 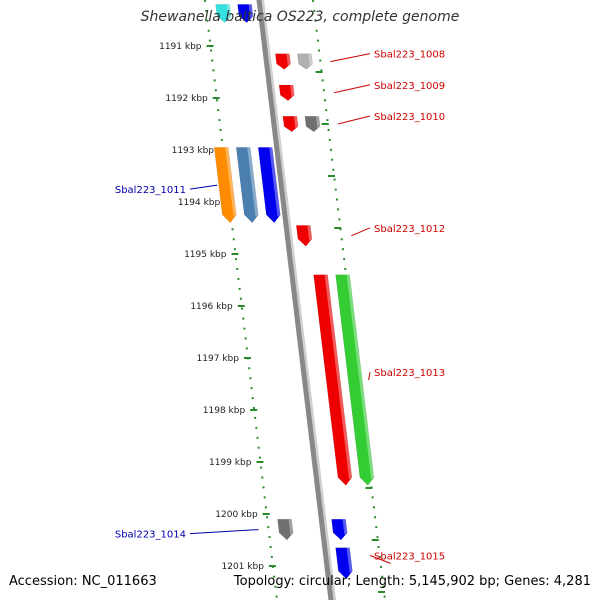 I want to click on gene-label: Sbal223_1013, so click(x=409, y=373).